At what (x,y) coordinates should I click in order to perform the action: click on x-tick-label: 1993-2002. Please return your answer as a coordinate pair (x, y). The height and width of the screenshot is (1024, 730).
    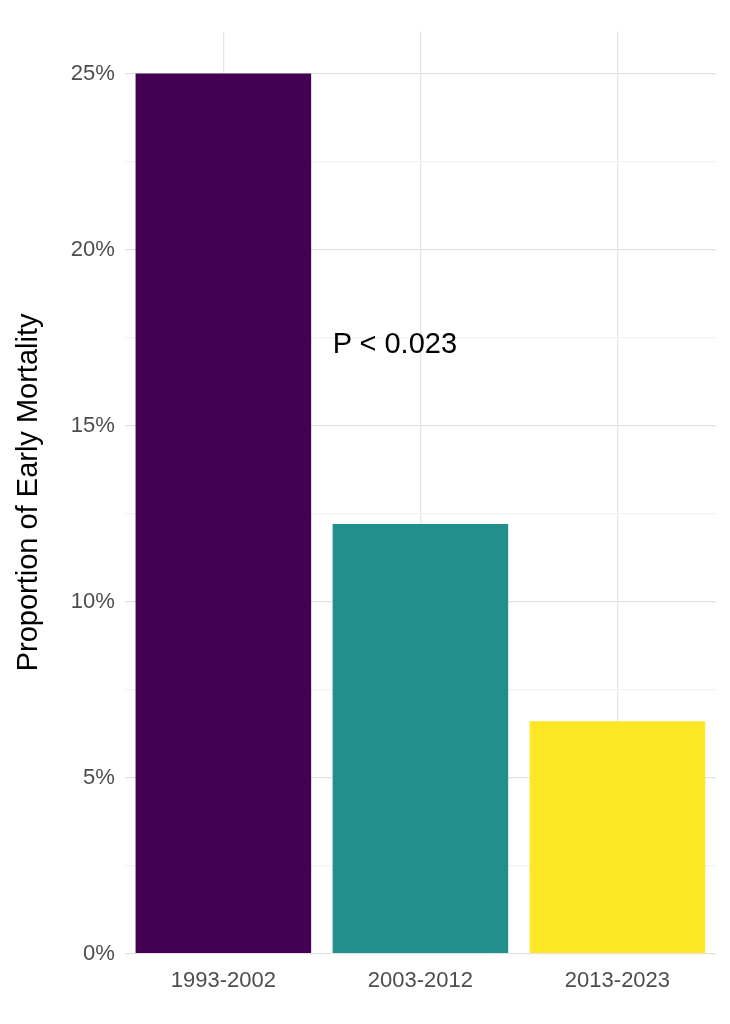
    Looking at the image, I should click on (223, 979).